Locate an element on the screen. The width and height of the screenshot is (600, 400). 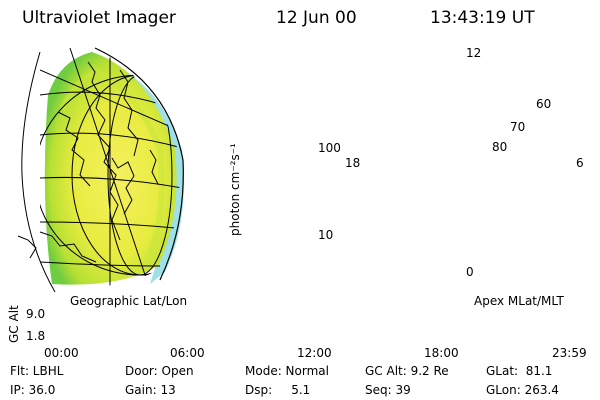
mlat-label-60: 60 is located at coordinates (544, 104).